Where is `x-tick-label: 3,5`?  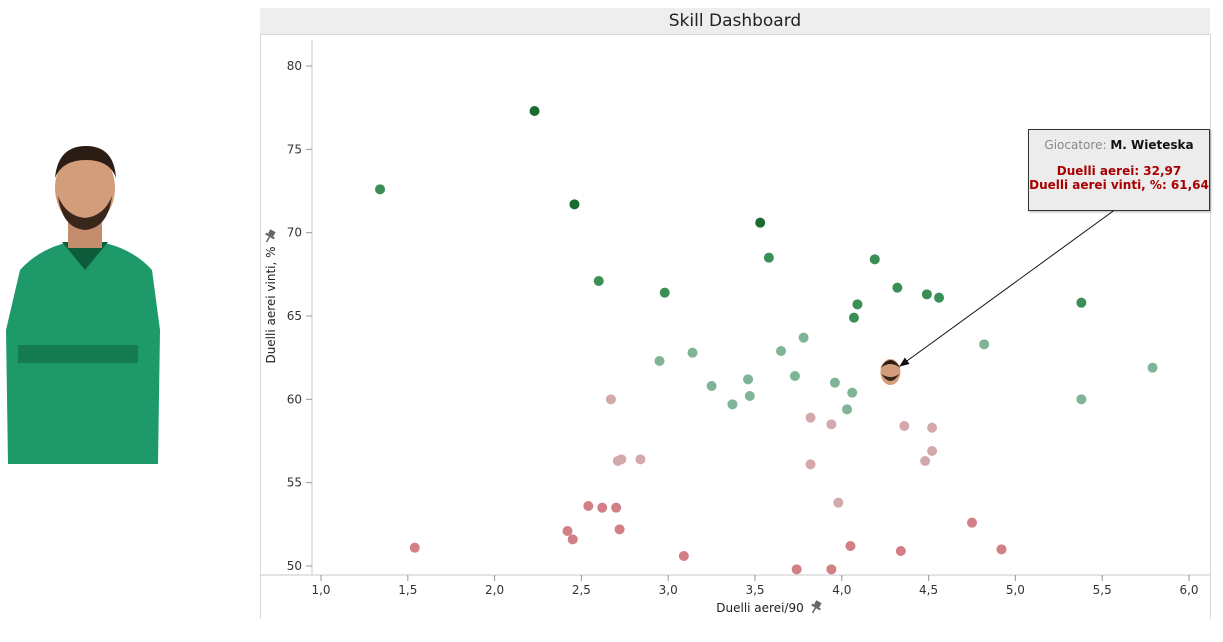
x-tick-label: 3,5 is located at coordinates (754, 590).